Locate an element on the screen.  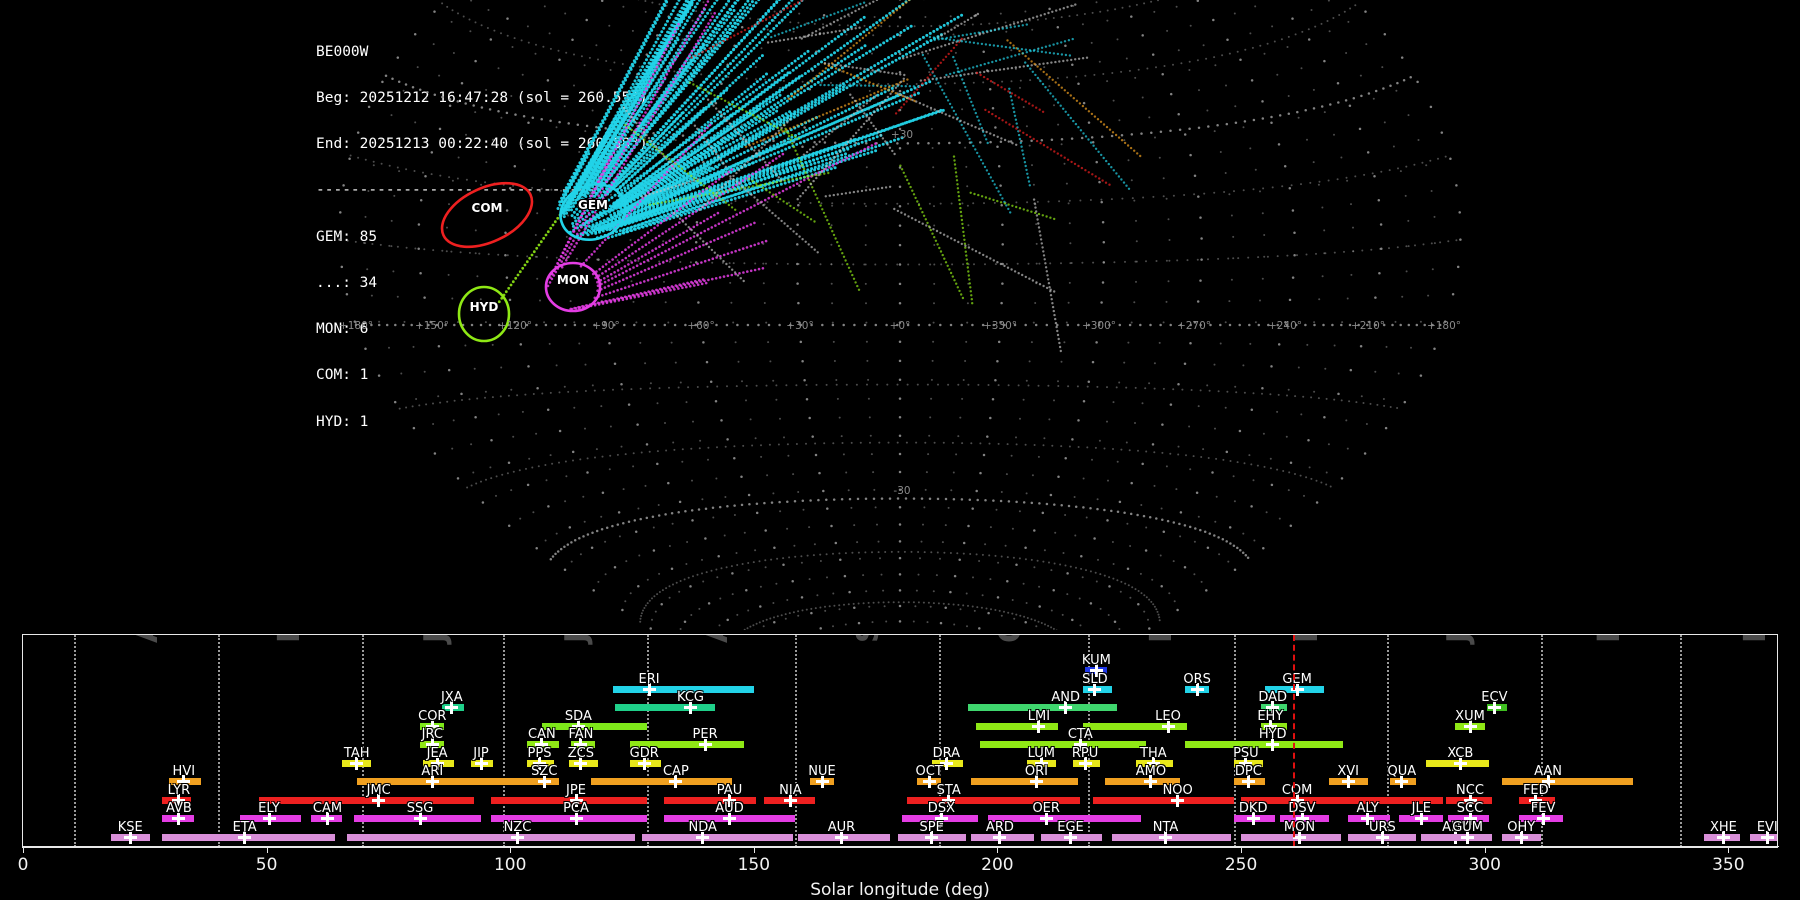
shower-label-sta: STA is located at coordinates (948, 790).